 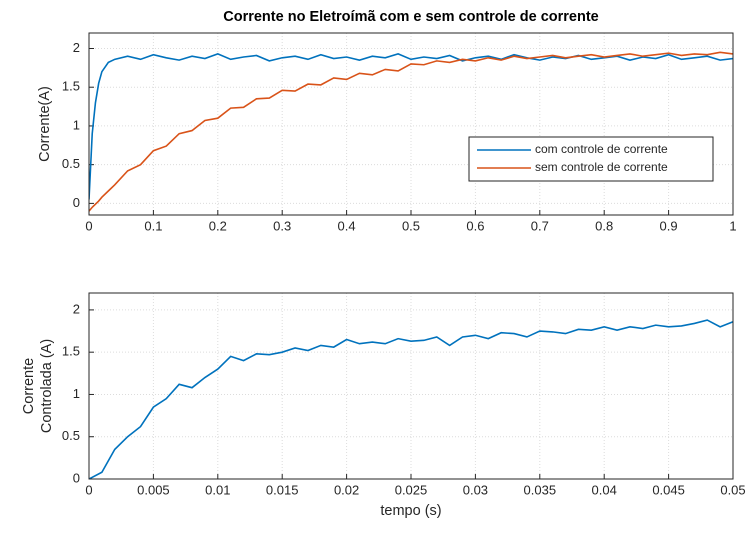 What do you see at coordinates (591, 159) in the screenshot?
I see `legend-box` at bounding box center [591, 159].